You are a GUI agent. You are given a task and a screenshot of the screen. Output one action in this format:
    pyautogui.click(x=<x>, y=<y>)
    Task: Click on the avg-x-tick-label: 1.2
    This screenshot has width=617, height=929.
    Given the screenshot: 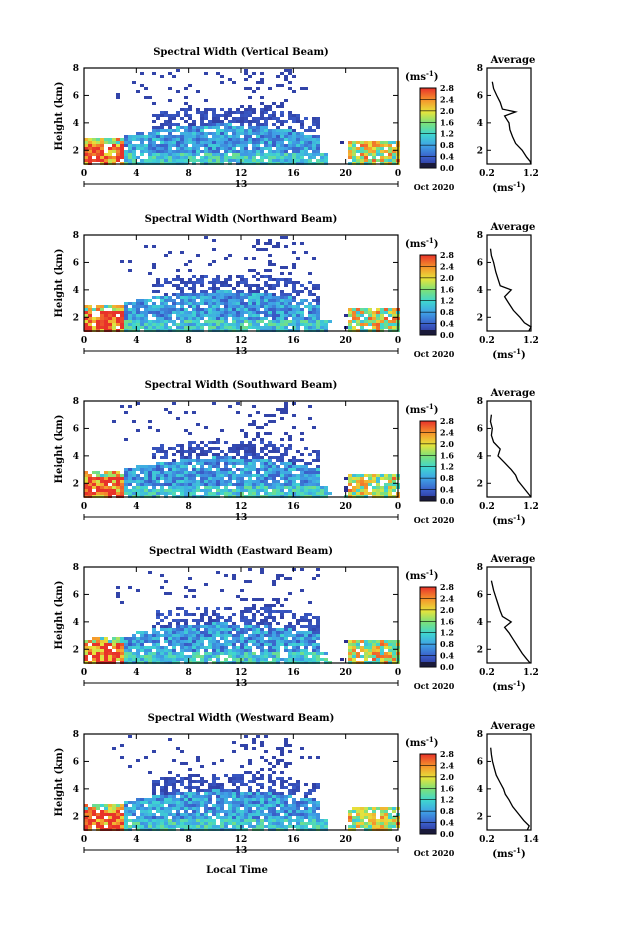 What is the action you would take?
    pyautogui.click(x=531, y=507)
    